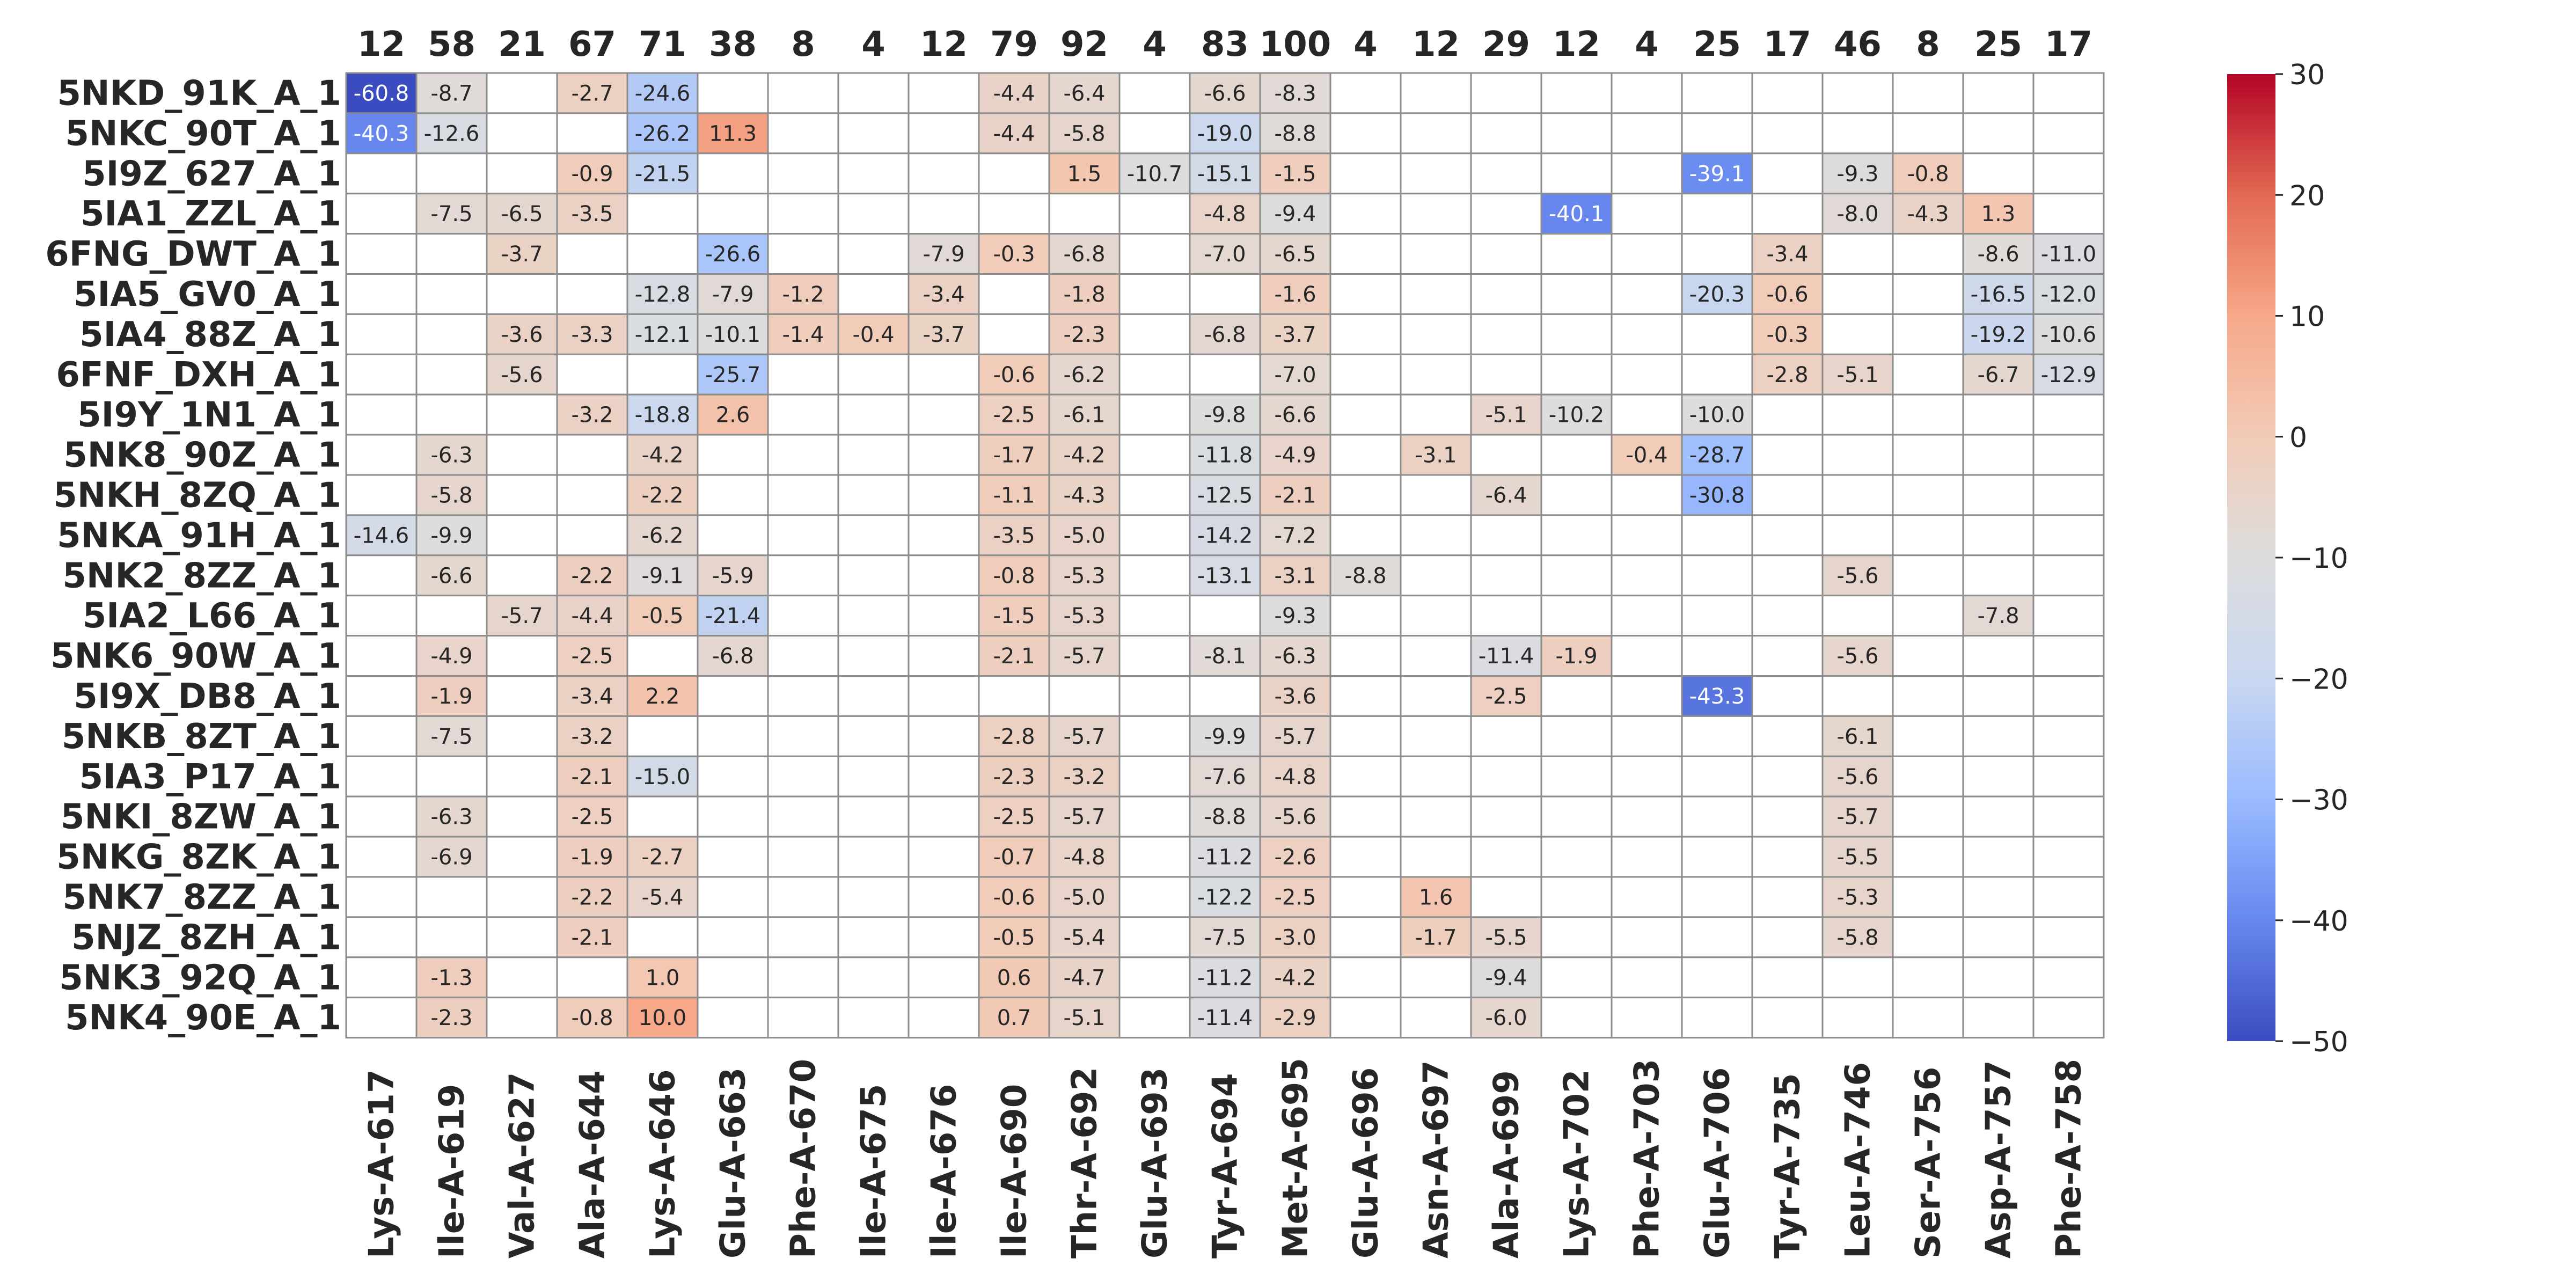 This screenshot has height=1288, width=2576. Describe the element at coordinates (662, 1018) in the screenshot. I see `cell-value-label: 10.0` at that location.